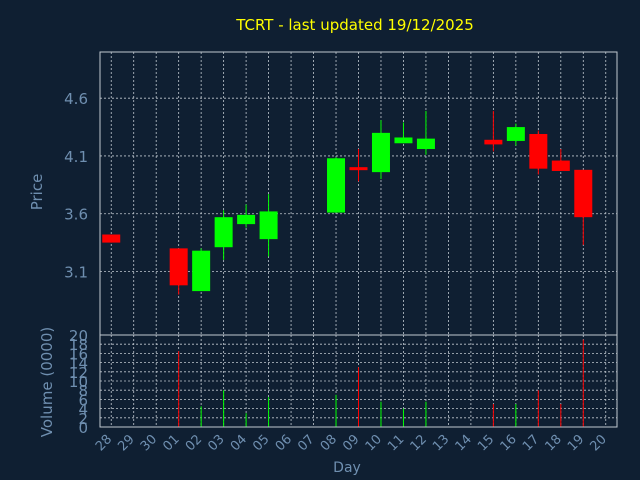 This screenshot has width=640, height=480. I want to click on volume-axis-title: Volume (0000), so click(47, 382).